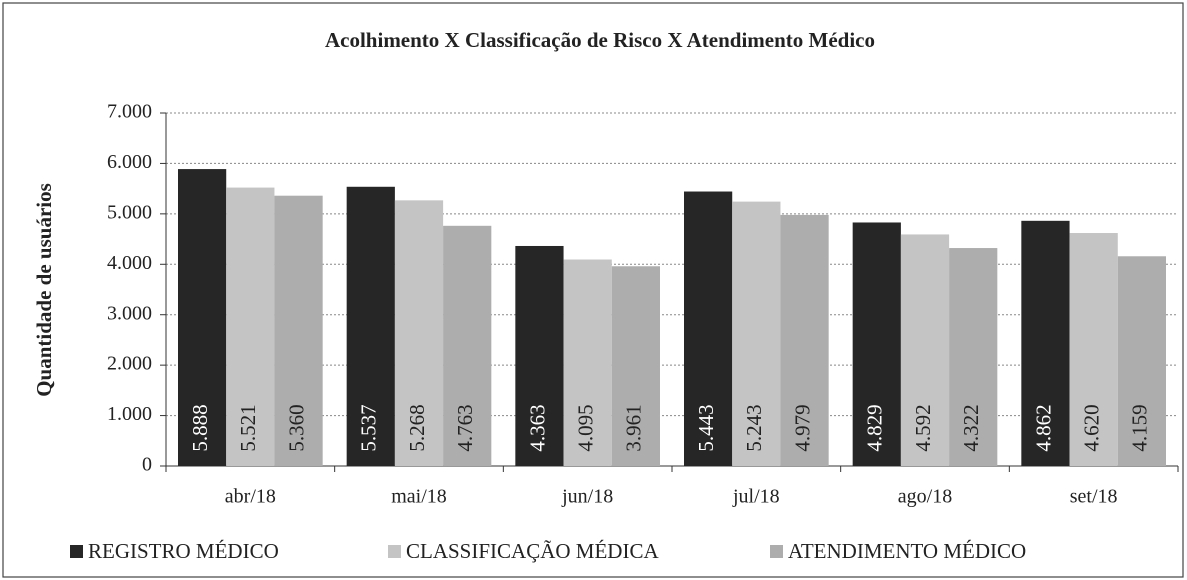 The image size is (1187, 580). Describe the element at coordinates (754, 427) in the screenshot. I see `value-label: 5.243` at that location.